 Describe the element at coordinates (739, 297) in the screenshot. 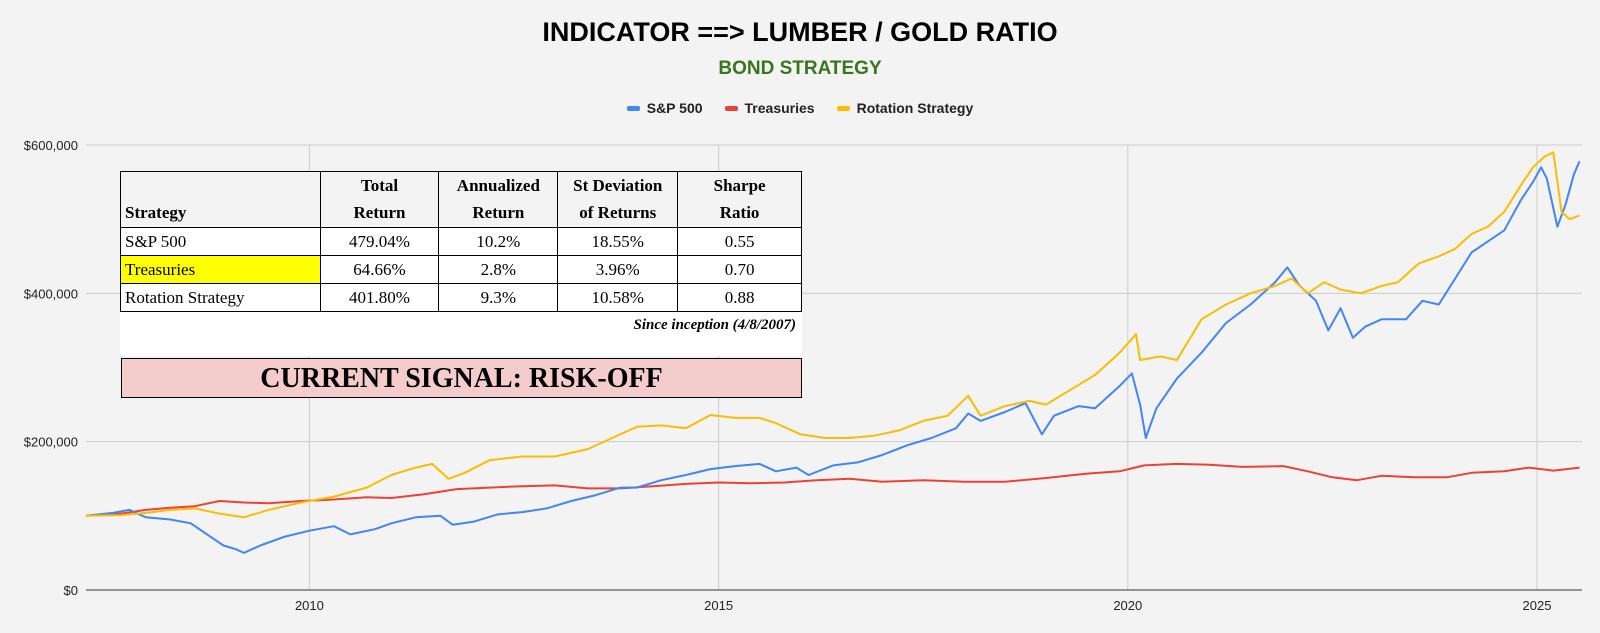

I see `row-sharpe: 0.88` at that location.